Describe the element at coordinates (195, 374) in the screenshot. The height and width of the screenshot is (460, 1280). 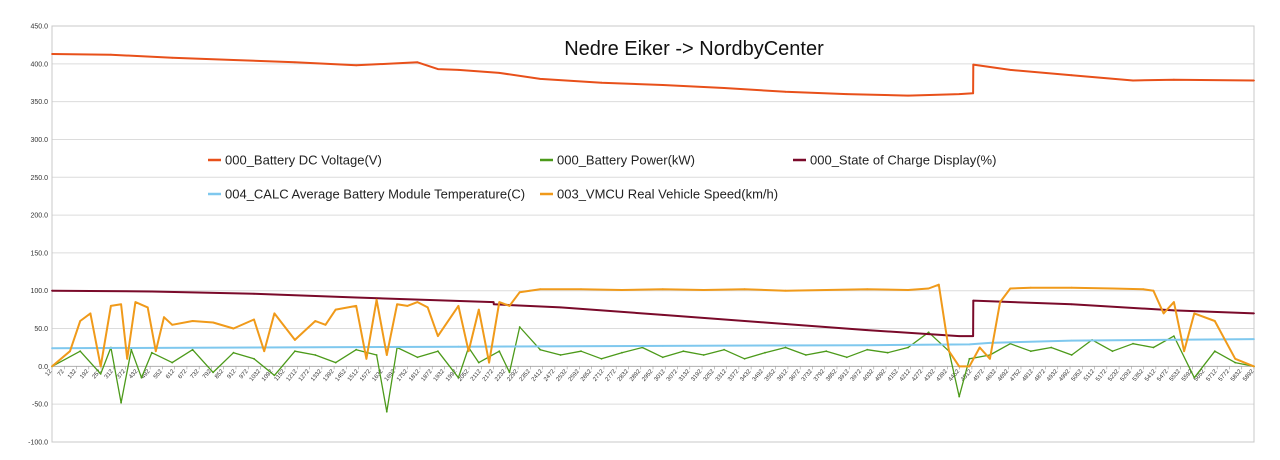
I see `x-tick-label: 732` at that location.